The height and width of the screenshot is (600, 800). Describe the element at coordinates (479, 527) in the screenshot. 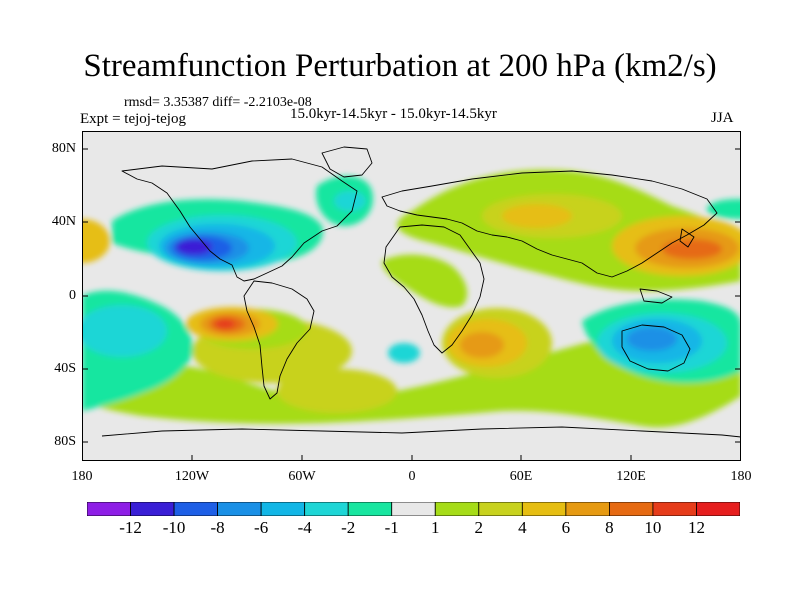

I see `colorbar-label: 2` at that location.